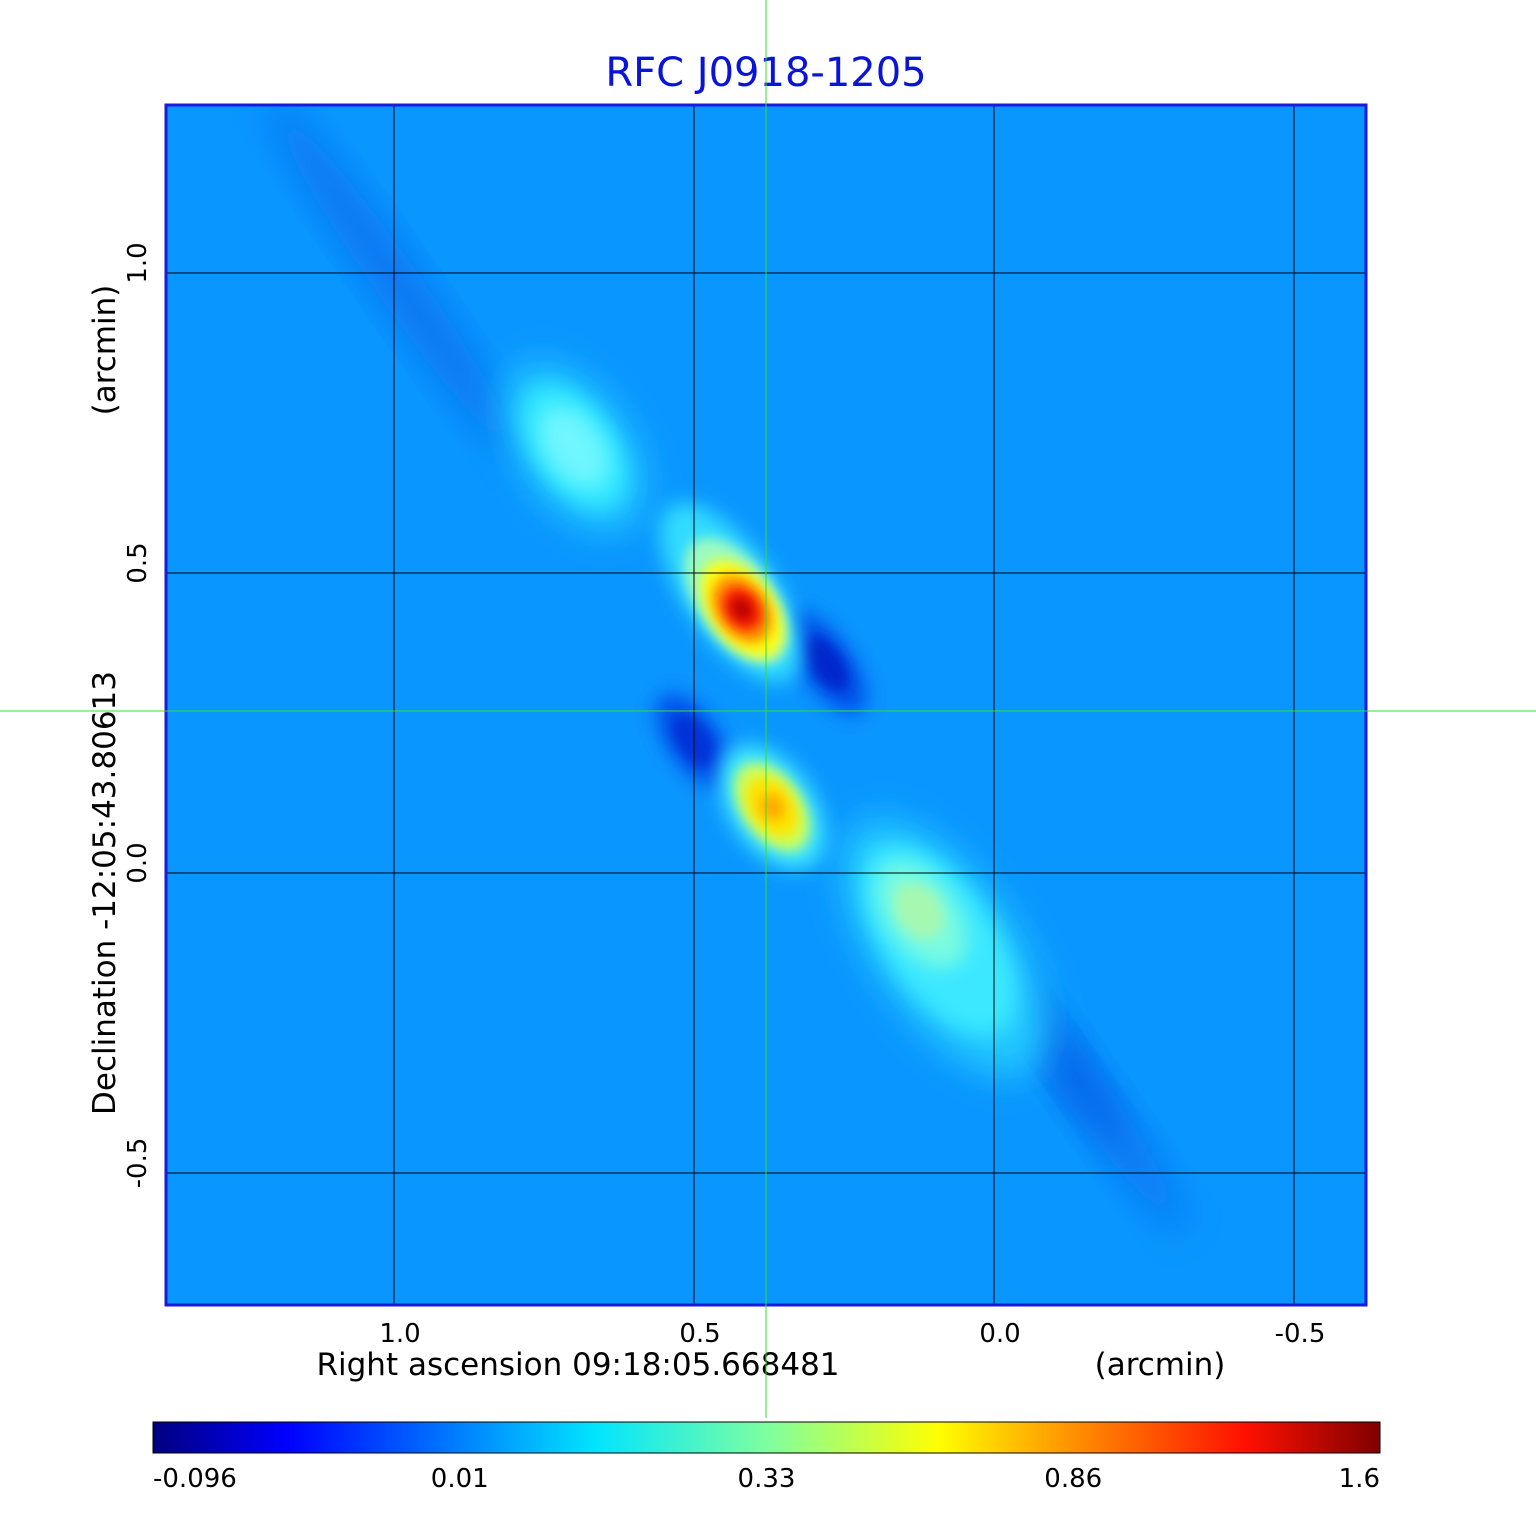 This screenshot has width=1536, height=1515. I want to click on x-tick-label: -0.5, so click(1300, 1334).